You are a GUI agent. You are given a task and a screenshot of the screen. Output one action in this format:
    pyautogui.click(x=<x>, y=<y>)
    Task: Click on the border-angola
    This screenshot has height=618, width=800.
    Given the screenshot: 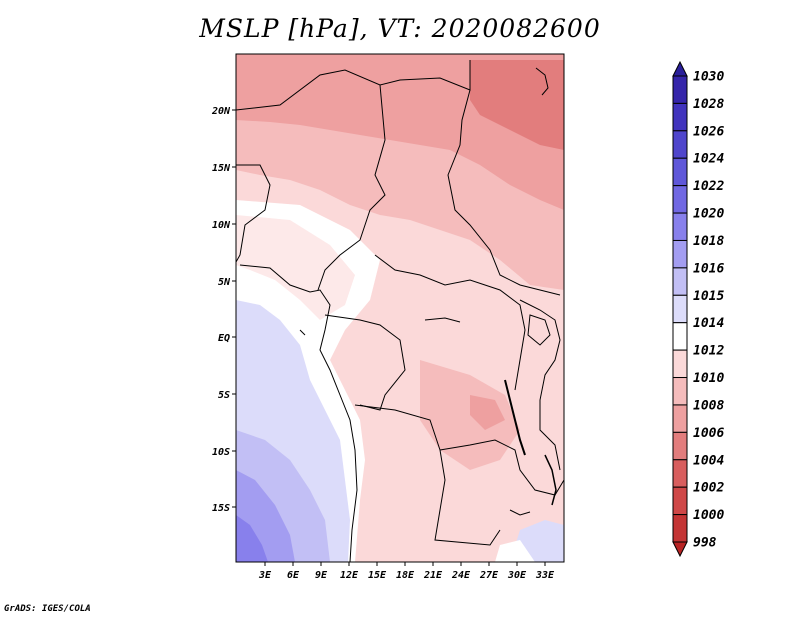 What is the action you would take?
    pyautogui.click(x=427, y=475)
    